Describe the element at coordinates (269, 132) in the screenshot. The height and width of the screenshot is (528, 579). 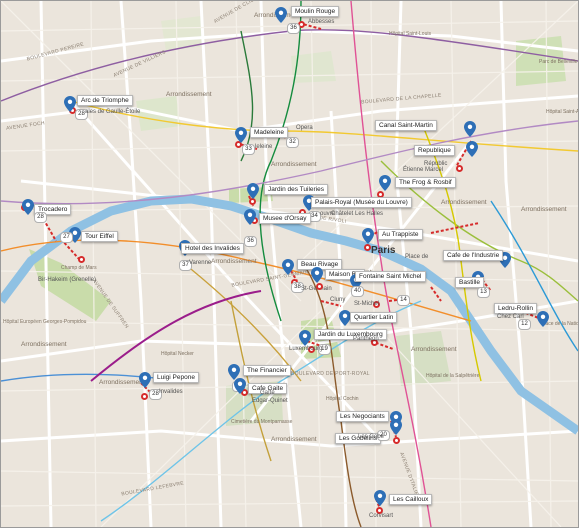
I see `place-label: Madeleine` at that location.